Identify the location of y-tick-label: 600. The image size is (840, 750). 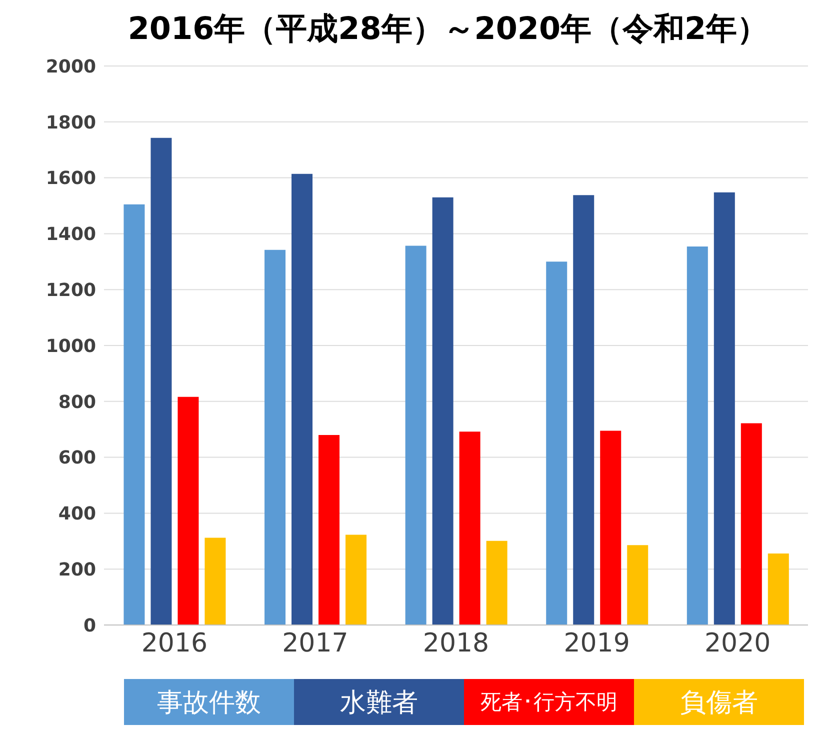
(77, 458).